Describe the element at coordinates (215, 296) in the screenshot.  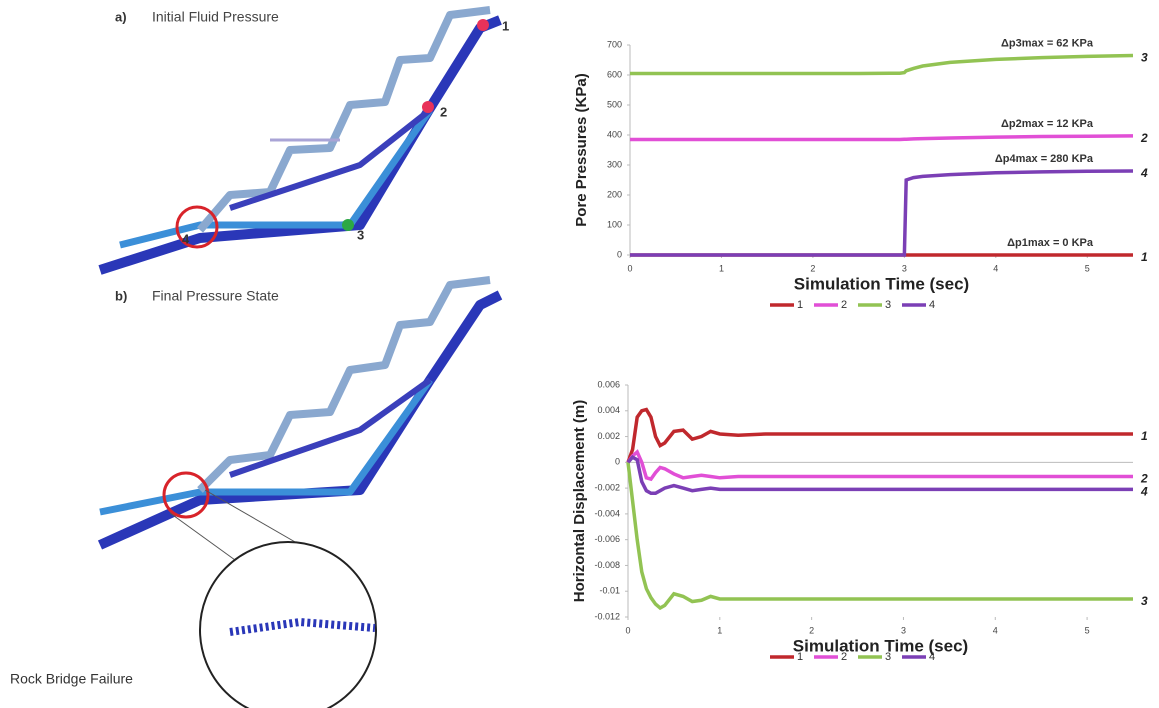
I see `panel-title: Final Pressure State` at that location.